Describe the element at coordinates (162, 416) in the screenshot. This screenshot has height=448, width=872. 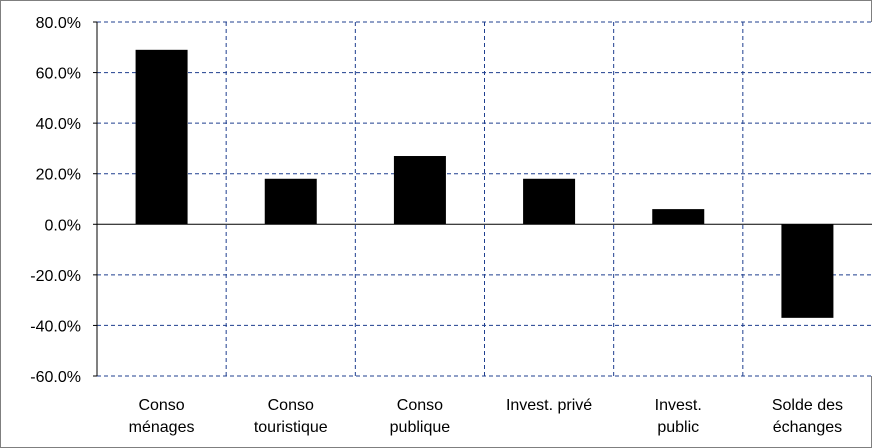
I see `category-label: Conso ménages` at that location.